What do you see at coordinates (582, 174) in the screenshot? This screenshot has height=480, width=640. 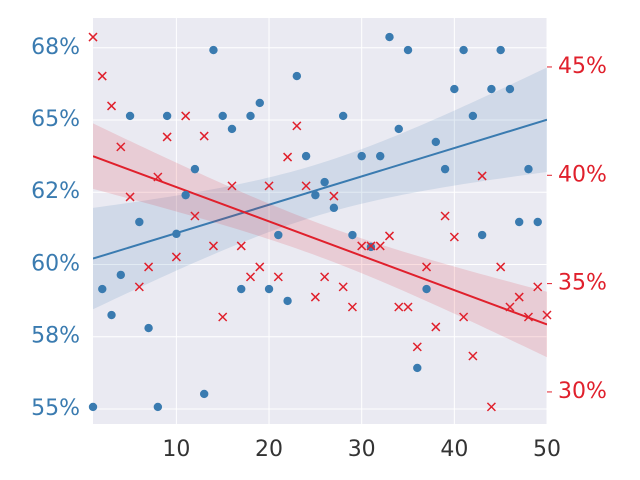 I see `y2-tick-label: 40%` at bounding box center [582, 174].